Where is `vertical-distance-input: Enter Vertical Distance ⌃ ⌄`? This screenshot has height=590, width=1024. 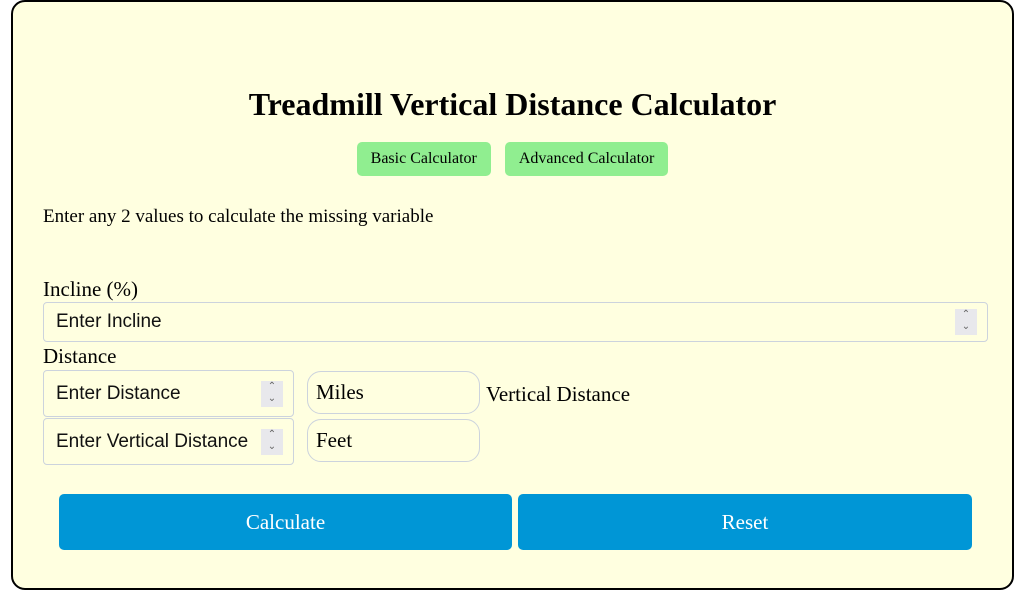
vertical-distance-input: Enter Vertical Distance ⌃ ⌄ is located at coordinates (168, 441).